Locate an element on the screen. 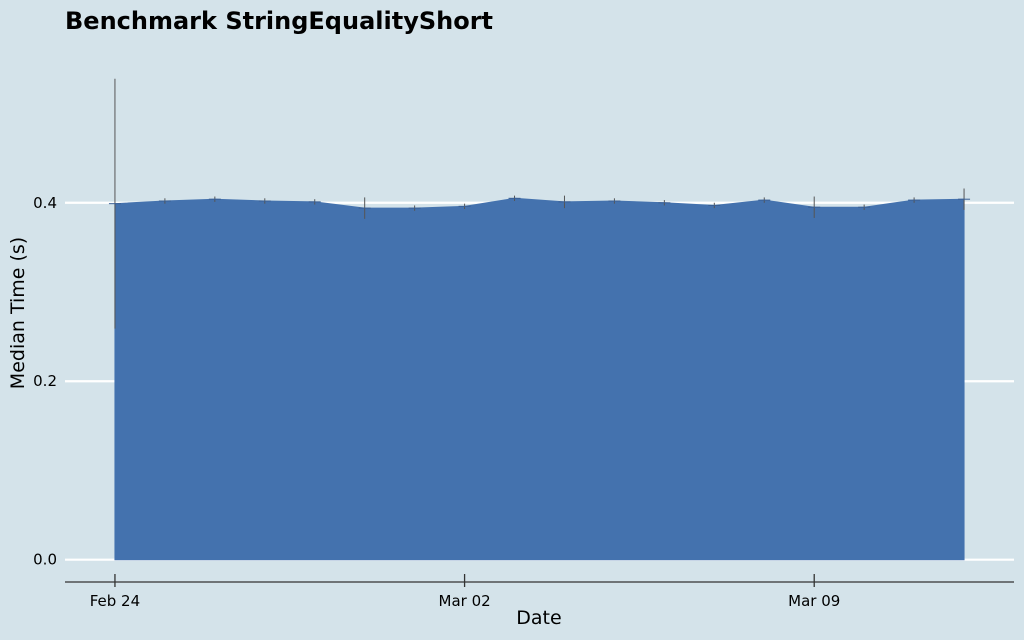 The image size is (1024, 640). x-tick-label: Feb 24 is located at coordinates (115, 601).